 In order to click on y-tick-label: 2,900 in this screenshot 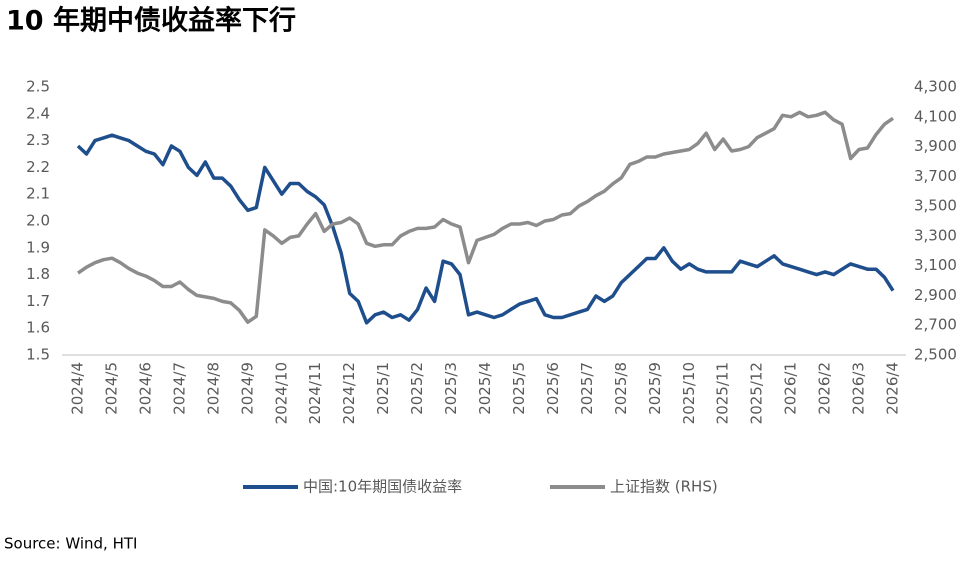, I will do `click(935, 295)`.